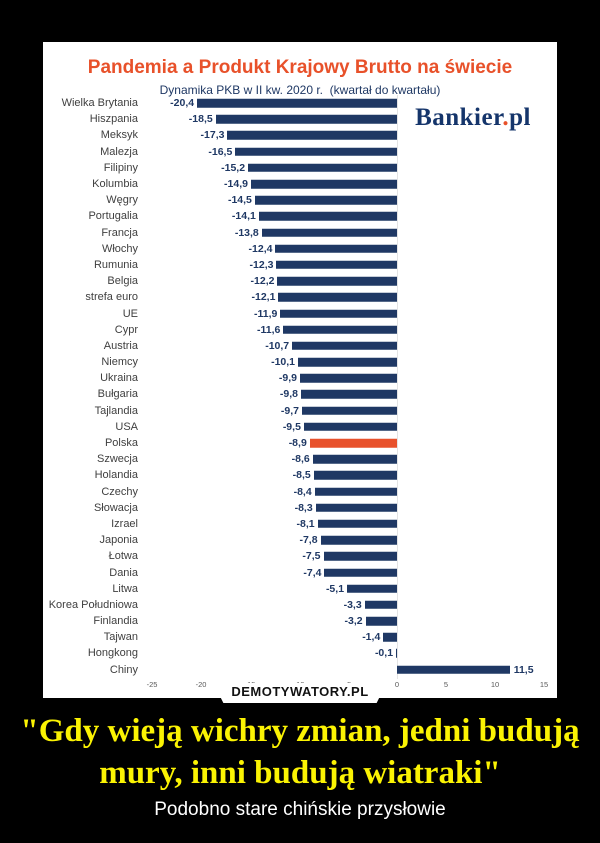  I want to click on category-label: Łotwa, so click(123, 556).